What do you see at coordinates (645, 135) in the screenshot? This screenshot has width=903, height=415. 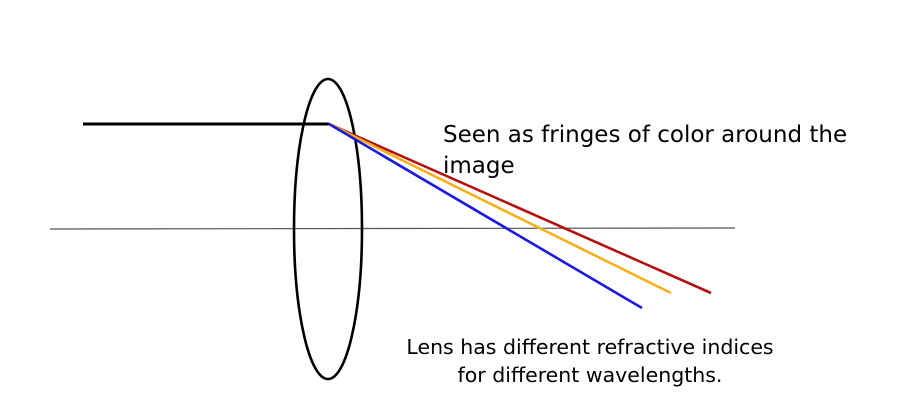 I see `fringes-annotation-line-1: Seen as fringes of color around the` at bounding box center [645, 135].